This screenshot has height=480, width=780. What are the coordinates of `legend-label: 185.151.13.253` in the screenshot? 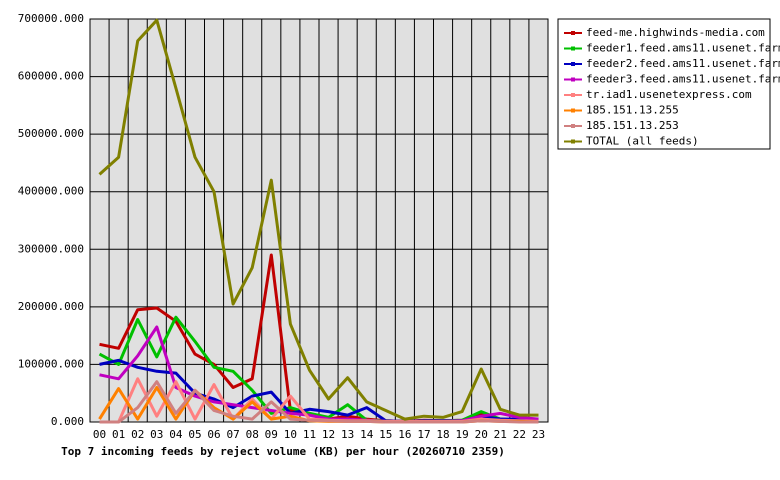 It's located at (632, 125).